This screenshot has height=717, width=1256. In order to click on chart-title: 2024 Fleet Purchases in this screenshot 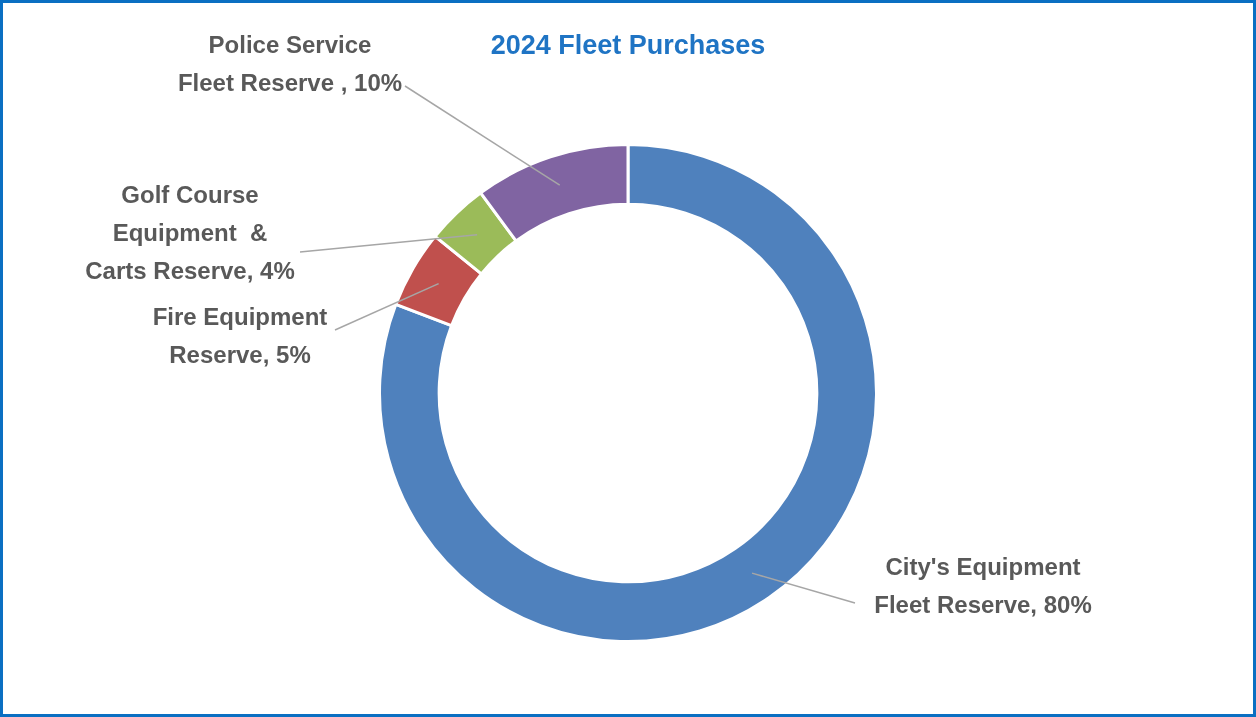, I will do `click(628, 45)`.